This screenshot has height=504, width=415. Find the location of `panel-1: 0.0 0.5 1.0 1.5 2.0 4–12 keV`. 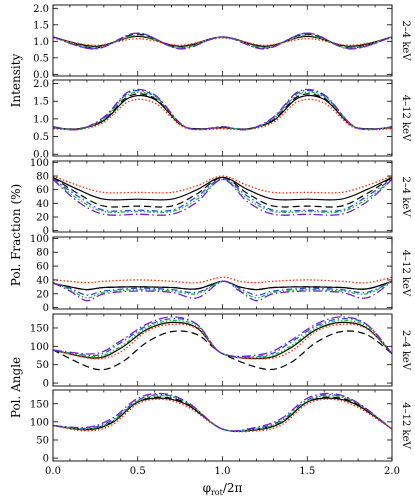

panel-1: 0.0 0.5 1.0 1.5 2.0 4–12 keV is located at coordinates (222, 120).